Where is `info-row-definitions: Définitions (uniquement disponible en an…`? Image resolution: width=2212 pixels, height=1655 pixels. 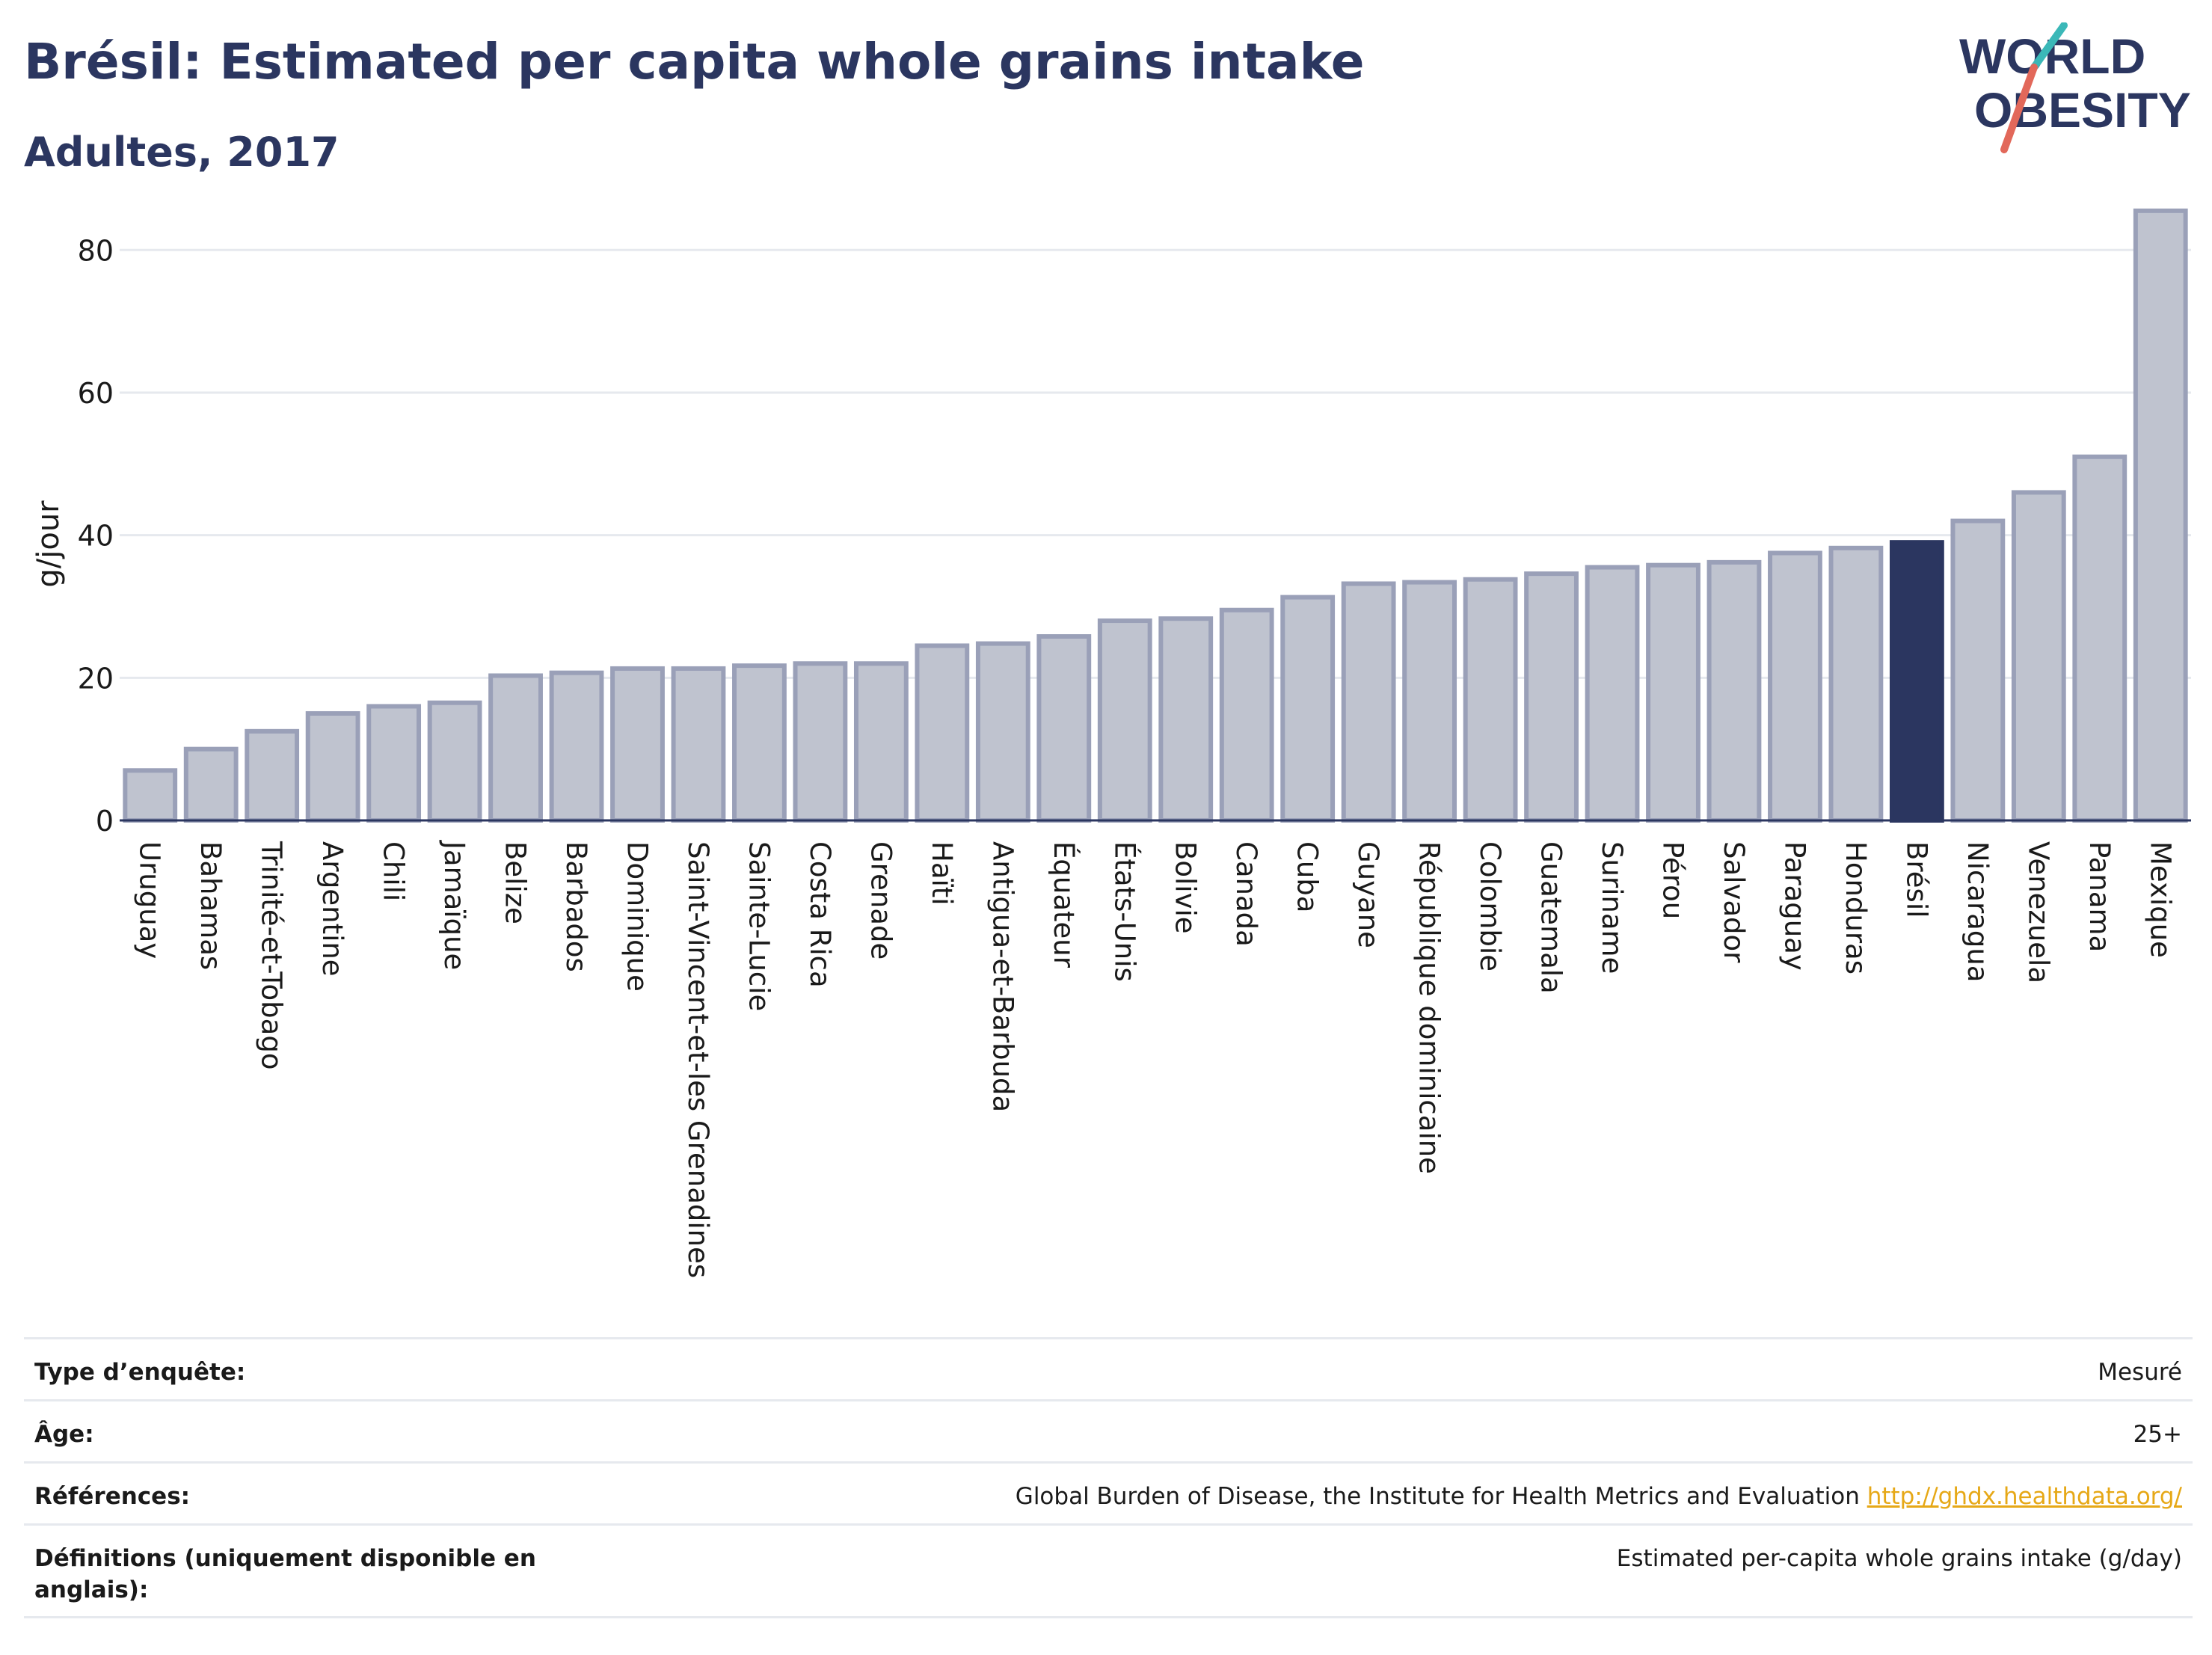 info-row-definitions: Définitions (uniquement disponible en an… is located at coordinates (1108, 1569).